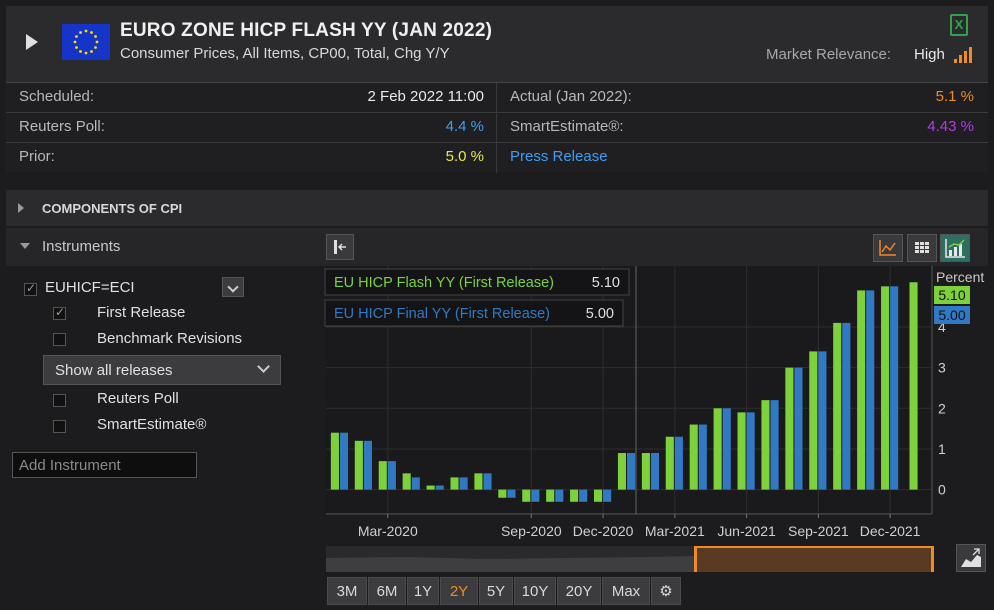 The width and height of the screenshot is (994, 610). What do you see at coordinates (603, 531) in the screenshot?
I see `x-tick-label: Dec-2020` at bounding box center [603, 531].